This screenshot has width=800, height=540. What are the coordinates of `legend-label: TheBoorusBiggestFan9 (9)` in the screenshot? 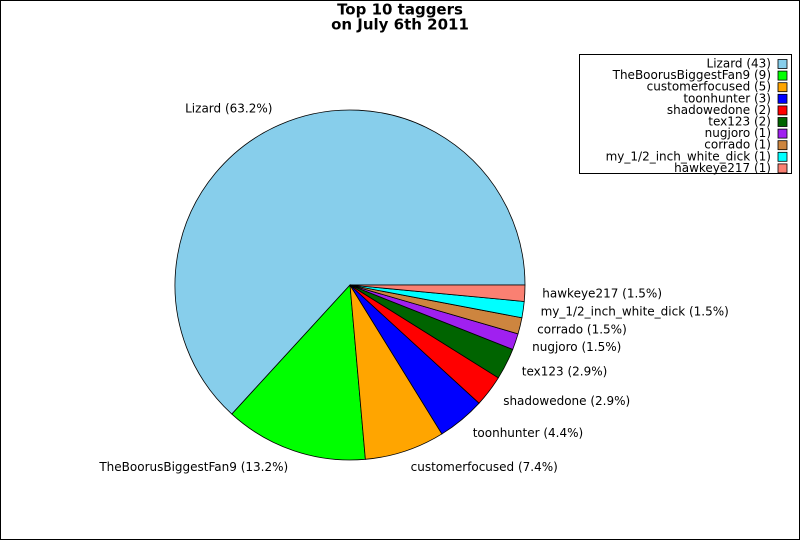 It's located at (691, 75).